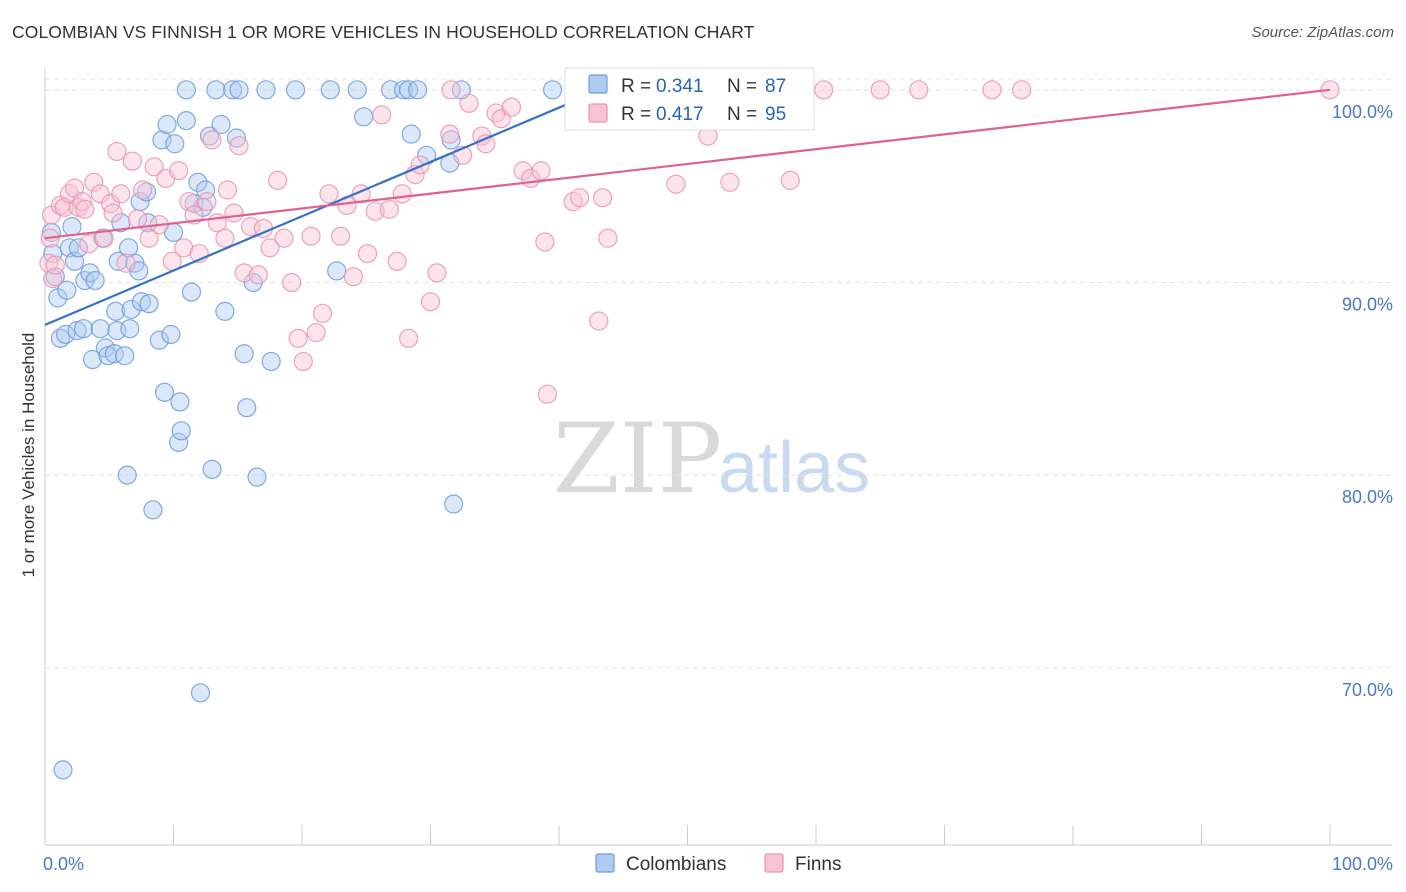 The image size is (1406, 892). Describe the element at coordinates (689, 99) in the screenshot. I see `correlation-legend: R = 0.341 N = 87 R = 0.417 N = 95` at that location.